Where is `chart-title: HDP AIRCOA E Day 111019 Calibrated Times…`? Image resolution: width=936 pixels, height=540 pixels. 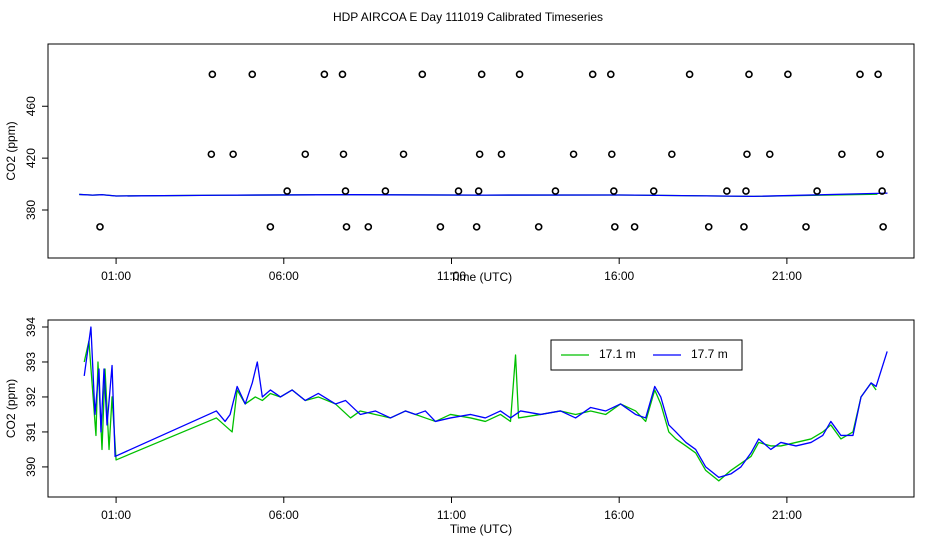 chart-title: HDP AIRCOA E Day 111019 Calibrated Times… is located at coordinates (468, 17).